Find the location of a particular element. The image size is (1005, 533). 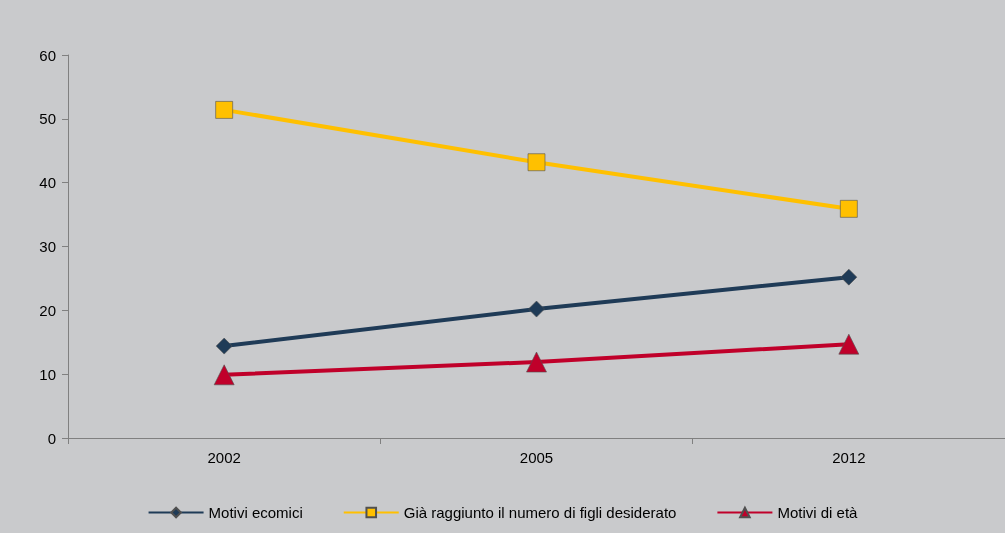

y-tick-label: 10 is located at coordinates (47, 374).